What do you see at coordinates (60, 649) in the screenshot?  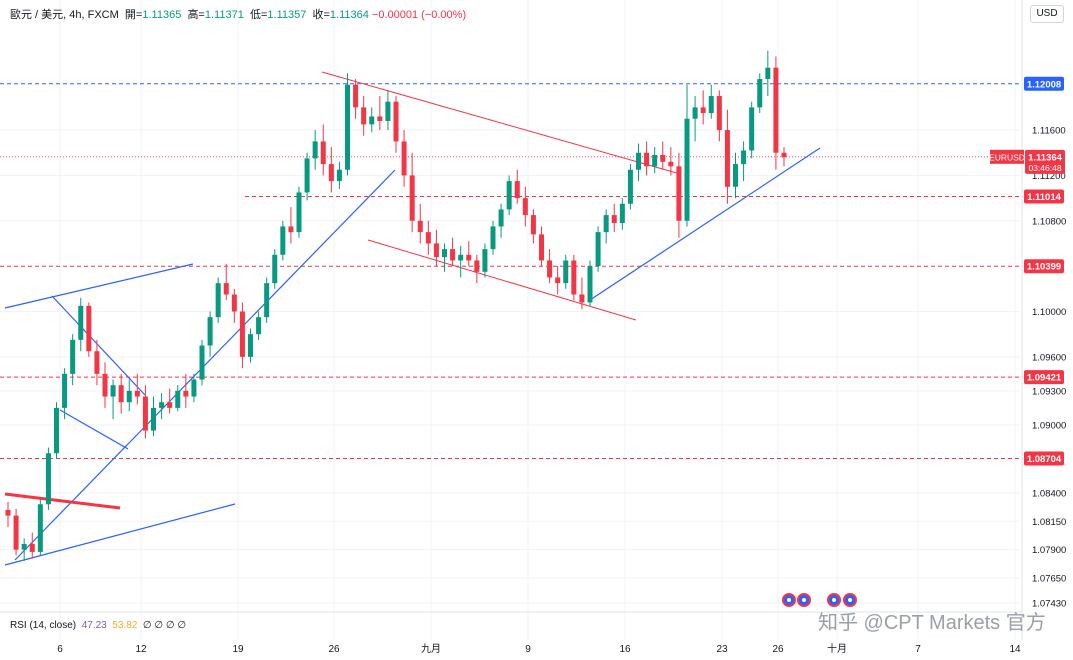 I see `x-tick-label: 6` at bounding box center [60, 649].